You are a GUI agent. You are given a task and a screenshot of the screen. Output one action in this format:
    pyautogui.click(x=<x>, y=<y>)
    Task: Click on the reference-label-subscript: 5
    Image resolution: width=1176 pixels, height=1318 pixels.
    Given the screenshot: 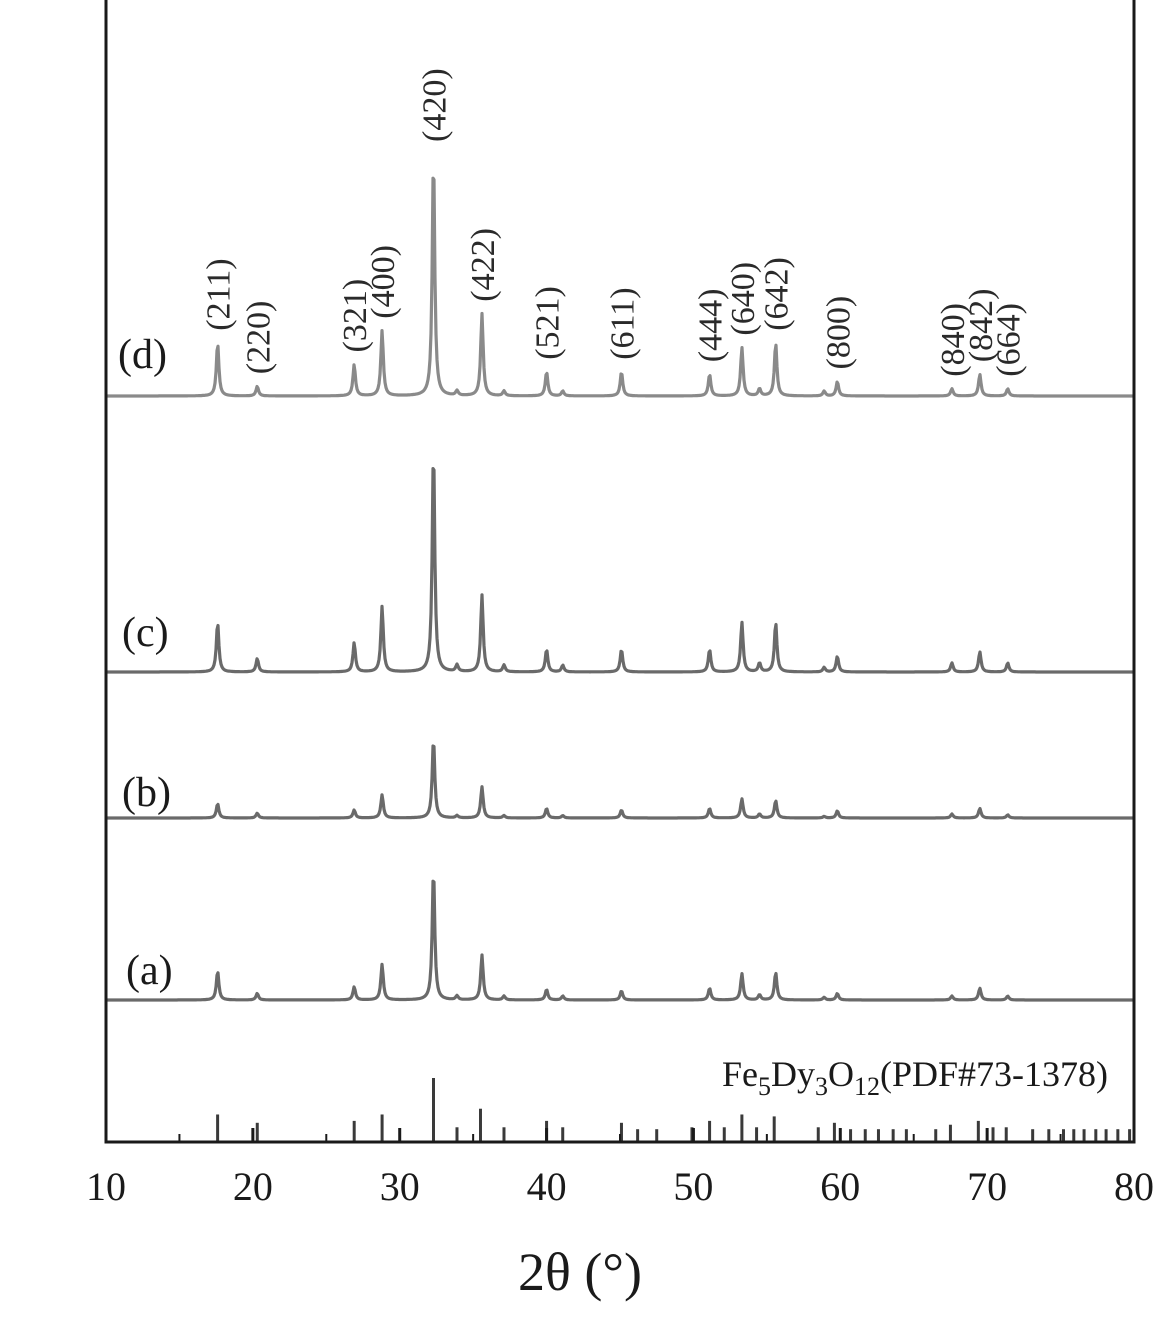 What is the action you would take?
    pyautogui.click(x=764, y=1086)
    